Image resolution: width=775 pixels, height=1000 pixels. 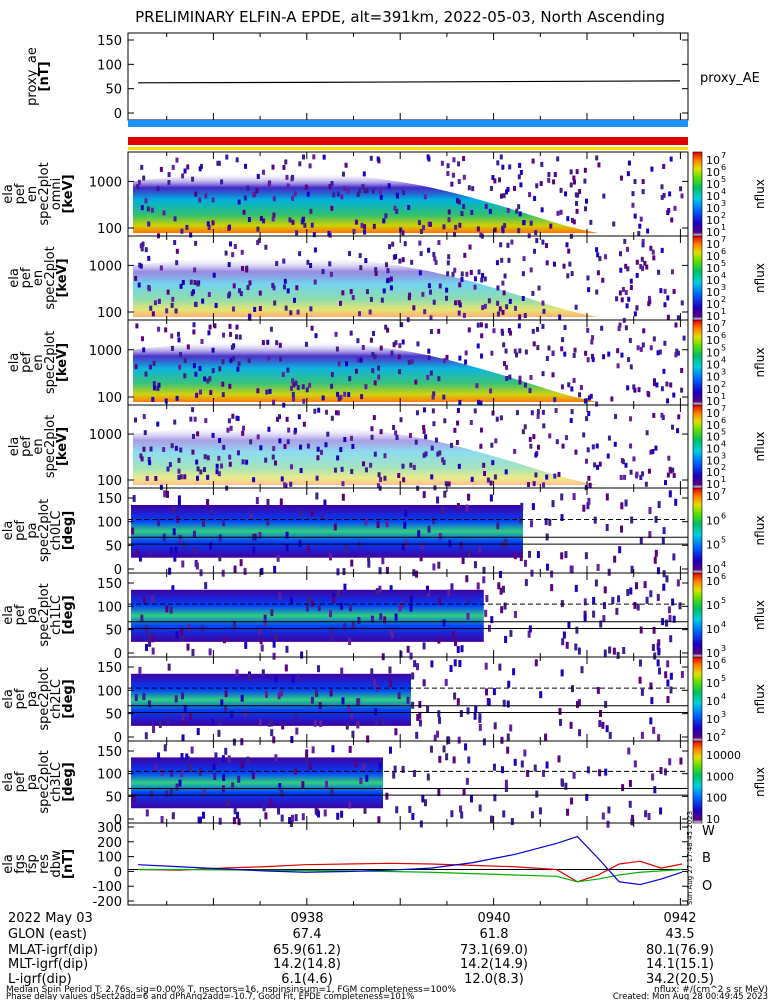 What do you see at coordinates (118, 738) in the screenshot?
I see `y-tick-label: 0` at bounding box center [118, 738].